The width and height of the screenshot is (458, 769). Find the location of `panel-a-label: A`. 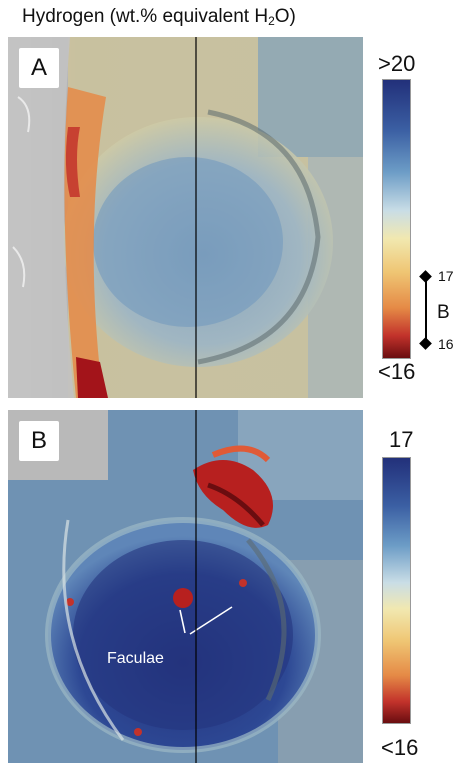

panel-a-label: A is located at coordinates (39, 68).